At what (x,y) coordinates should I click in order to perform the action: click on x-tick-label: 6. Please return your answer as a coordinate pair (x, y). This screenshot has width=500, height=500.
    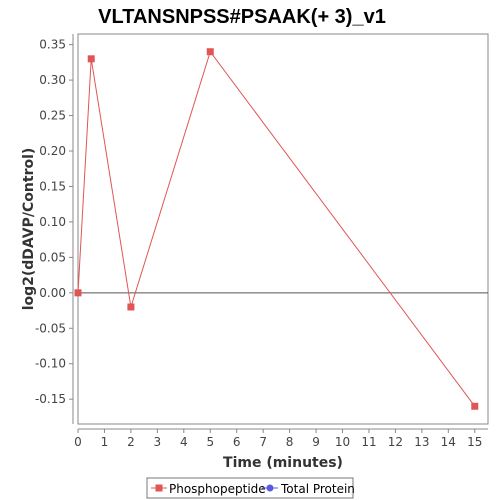
    Looking at the image, I should click on (237, 442).